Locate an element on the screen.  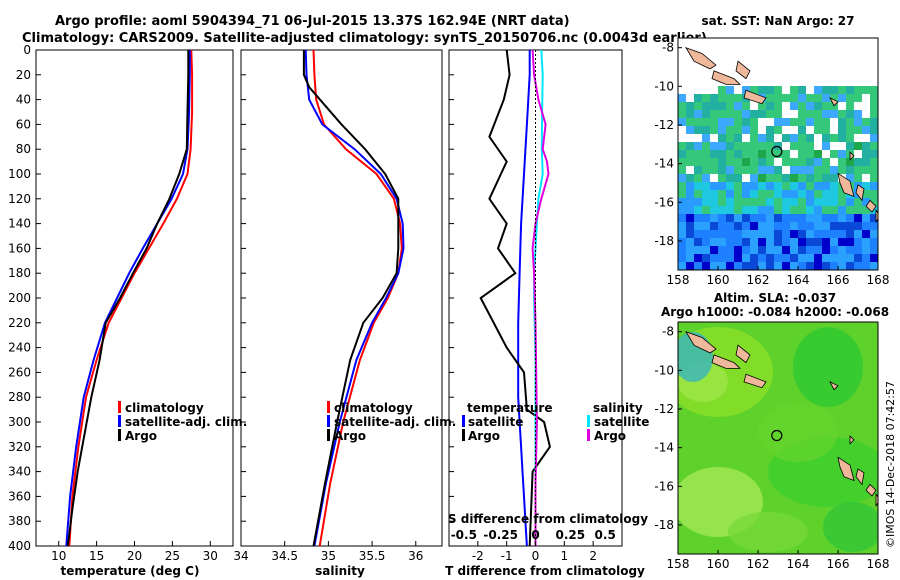
series-line-t-argo is located at coordinates (515, 298).